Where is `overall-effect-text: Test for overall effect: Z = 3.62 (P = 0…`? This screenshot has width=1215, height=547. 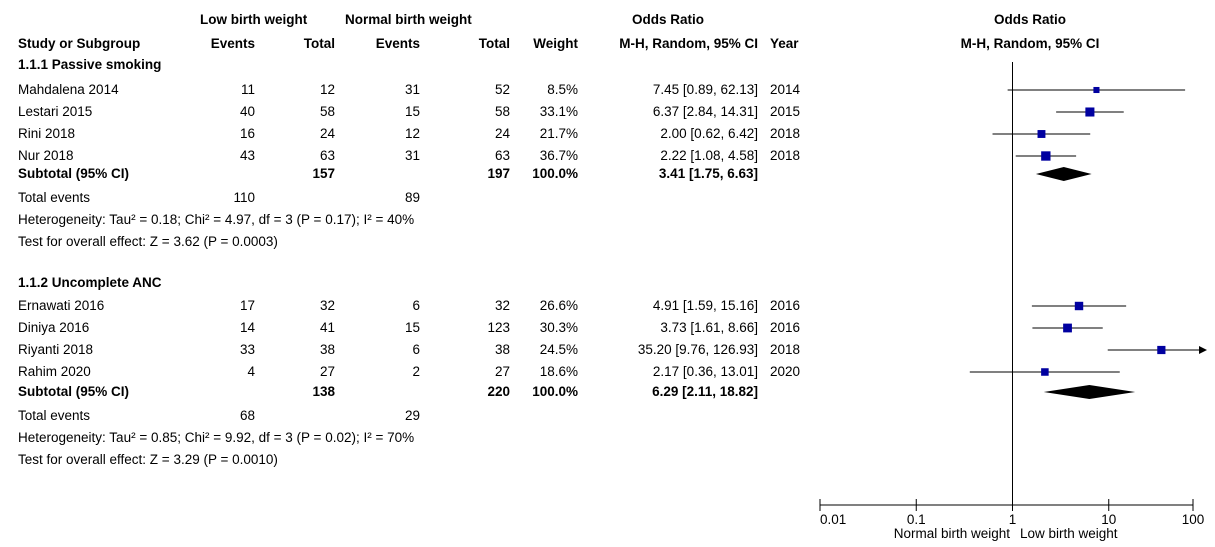 overall-effect-text: Test for overall effect: Z = 3.62 (P = 0… is located at coordinates (148, 241).